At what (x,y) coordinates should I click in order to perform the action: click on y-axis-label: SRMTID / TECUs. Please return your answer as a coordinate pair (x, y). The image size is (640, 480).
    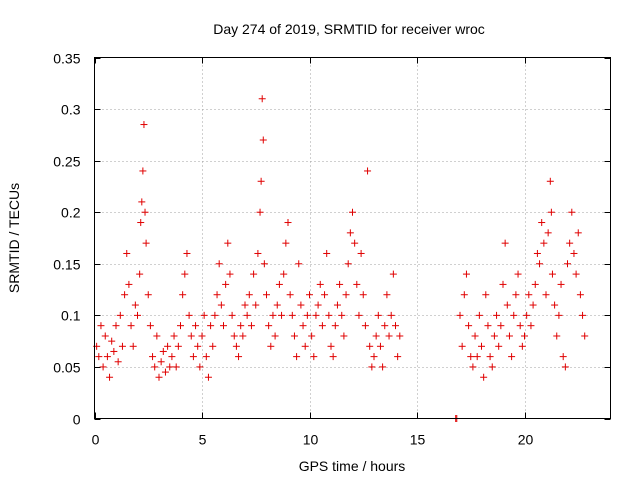
    Looking at the image, I should click on (14, 238).